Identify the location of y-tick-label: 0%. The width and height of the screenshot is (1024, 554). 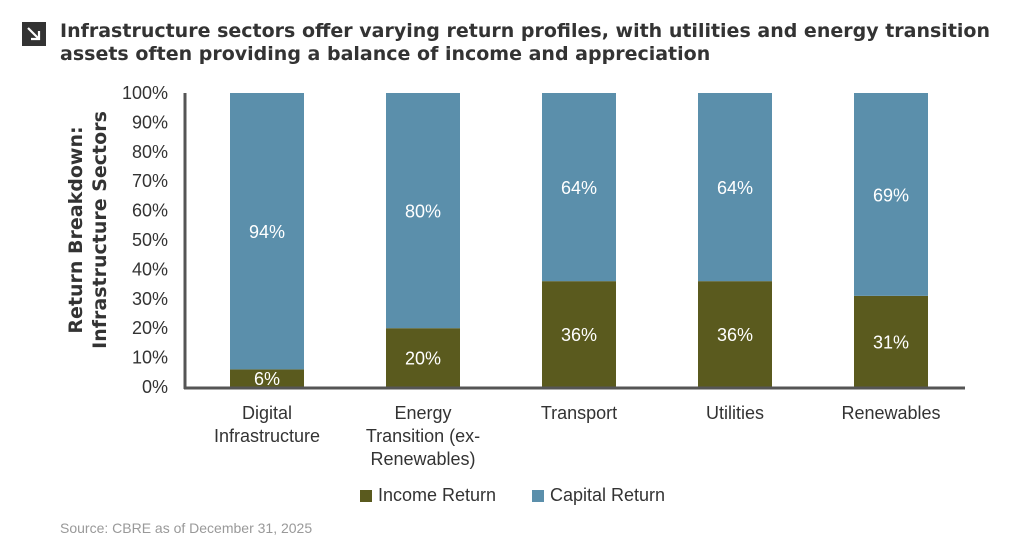
(155, 387).